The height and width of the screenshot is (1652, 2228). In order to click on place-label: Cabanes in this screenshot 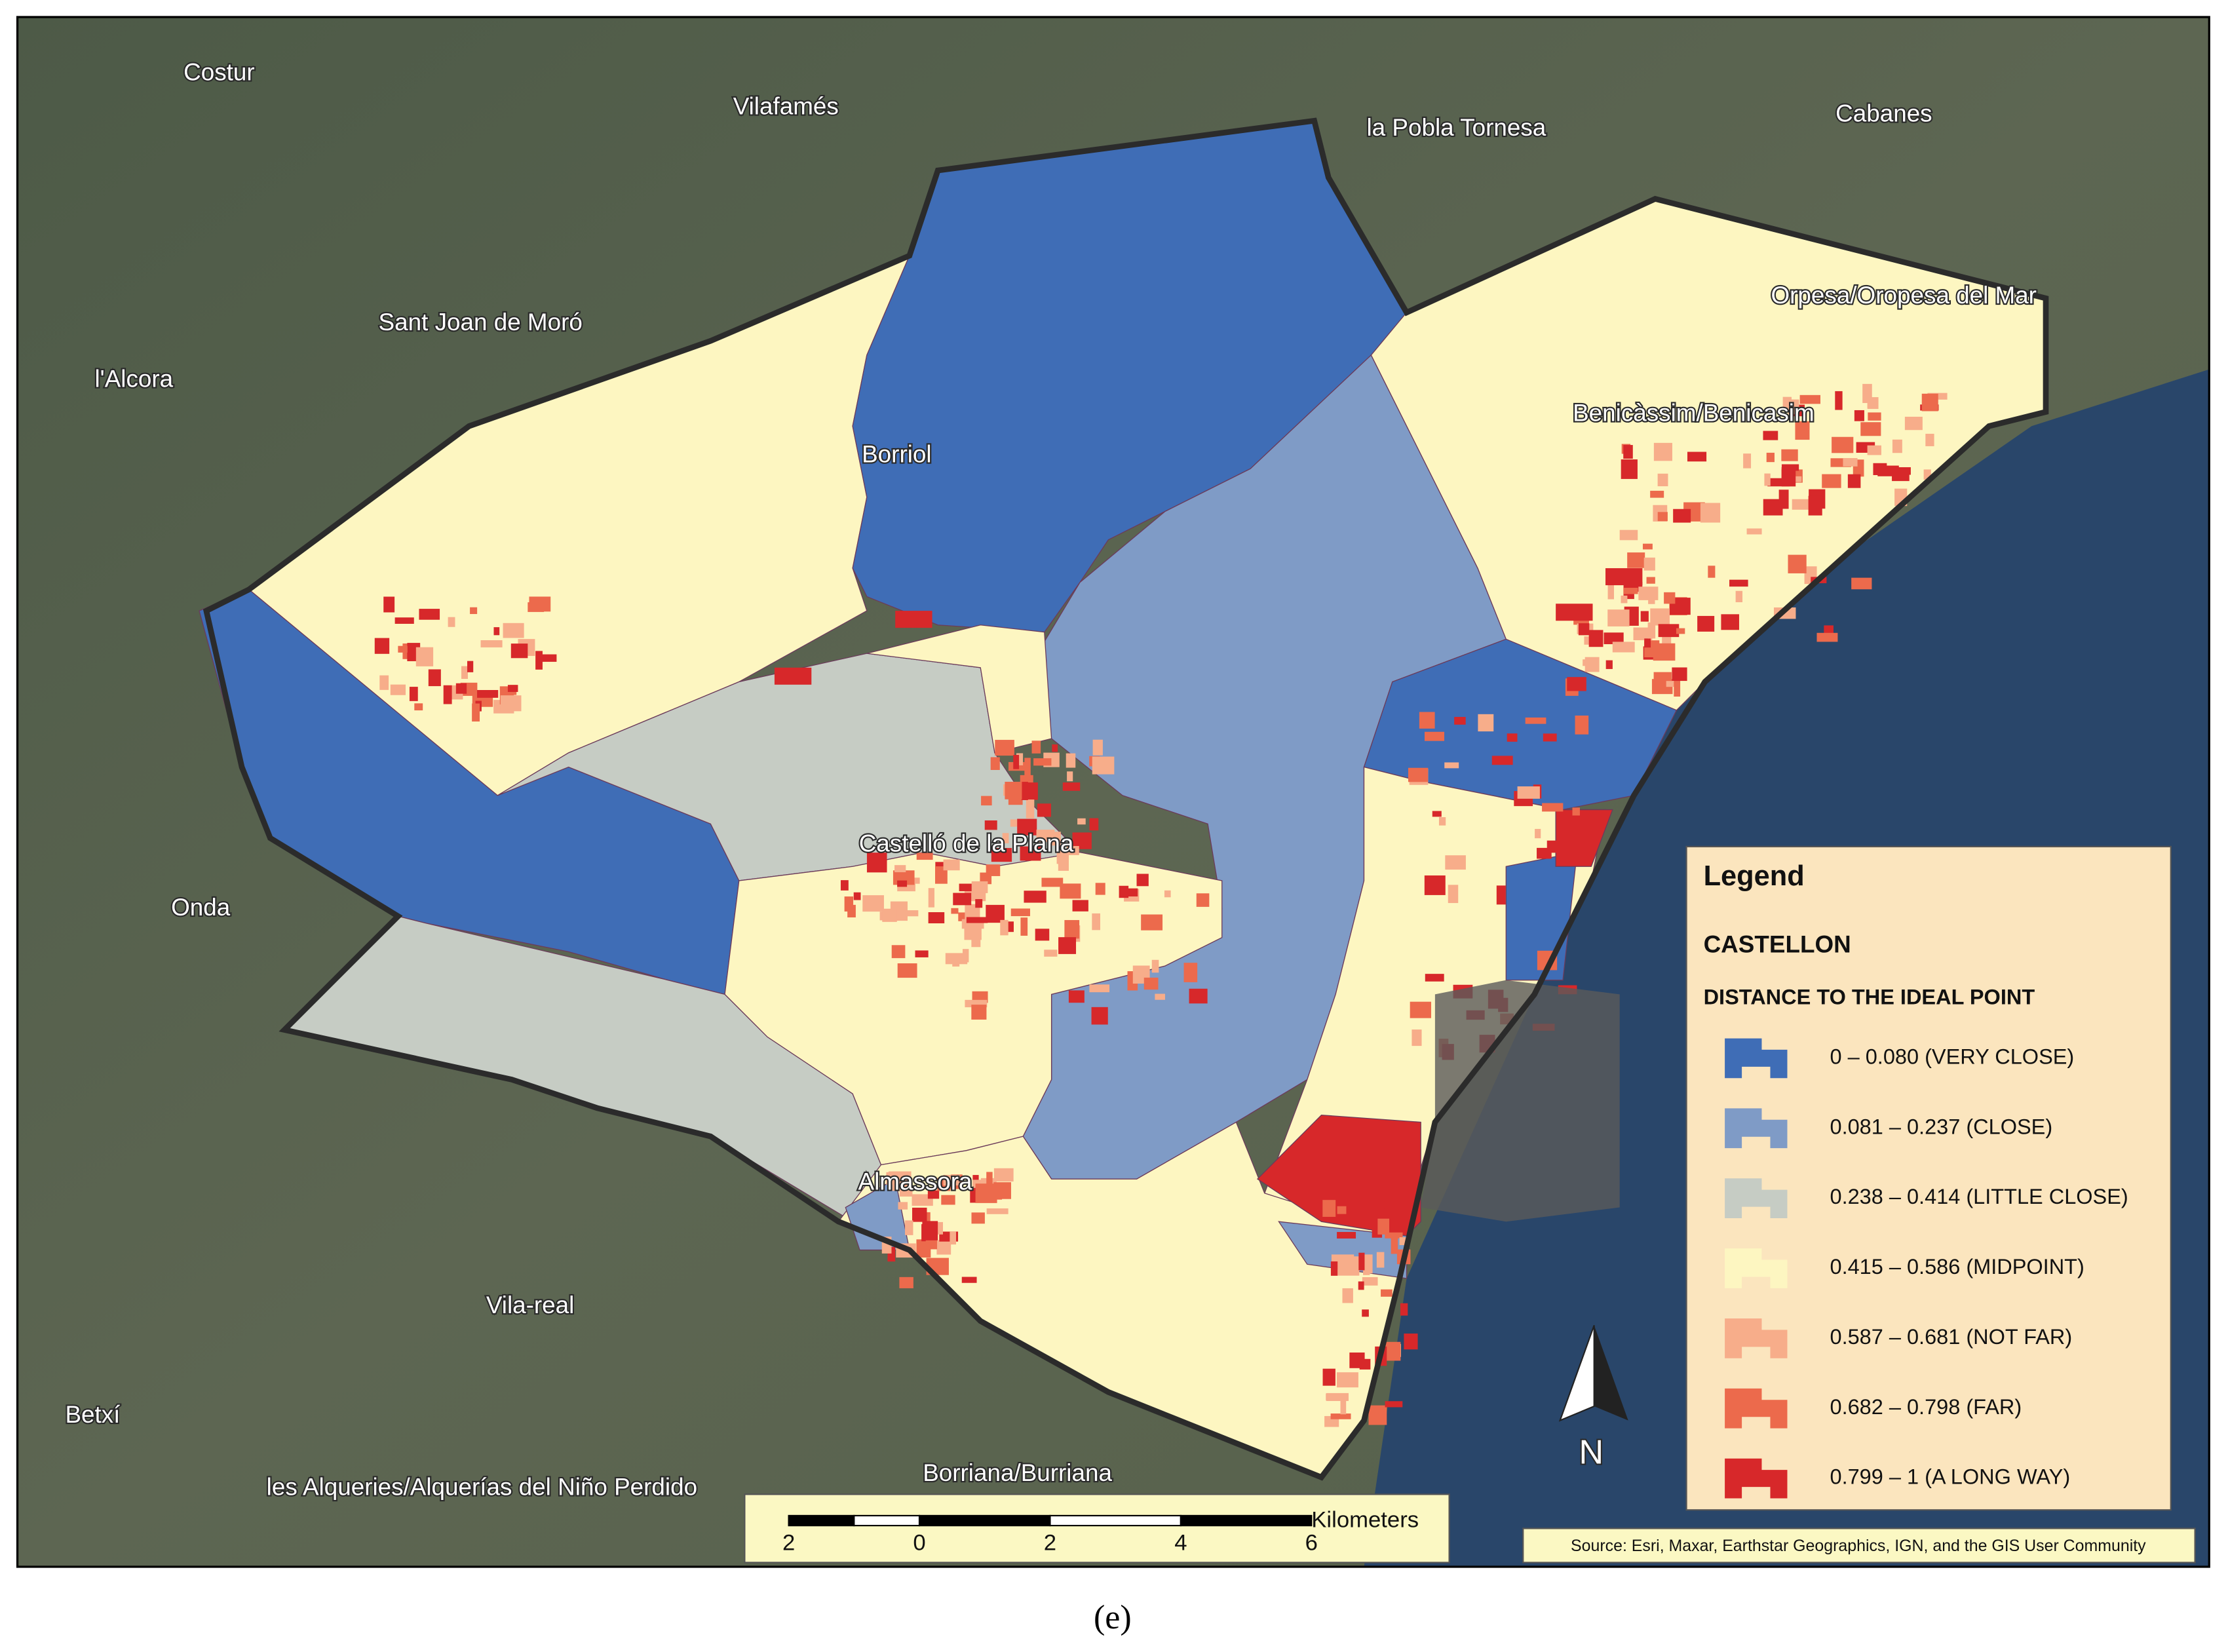, I will do `click(1883, 113)`.